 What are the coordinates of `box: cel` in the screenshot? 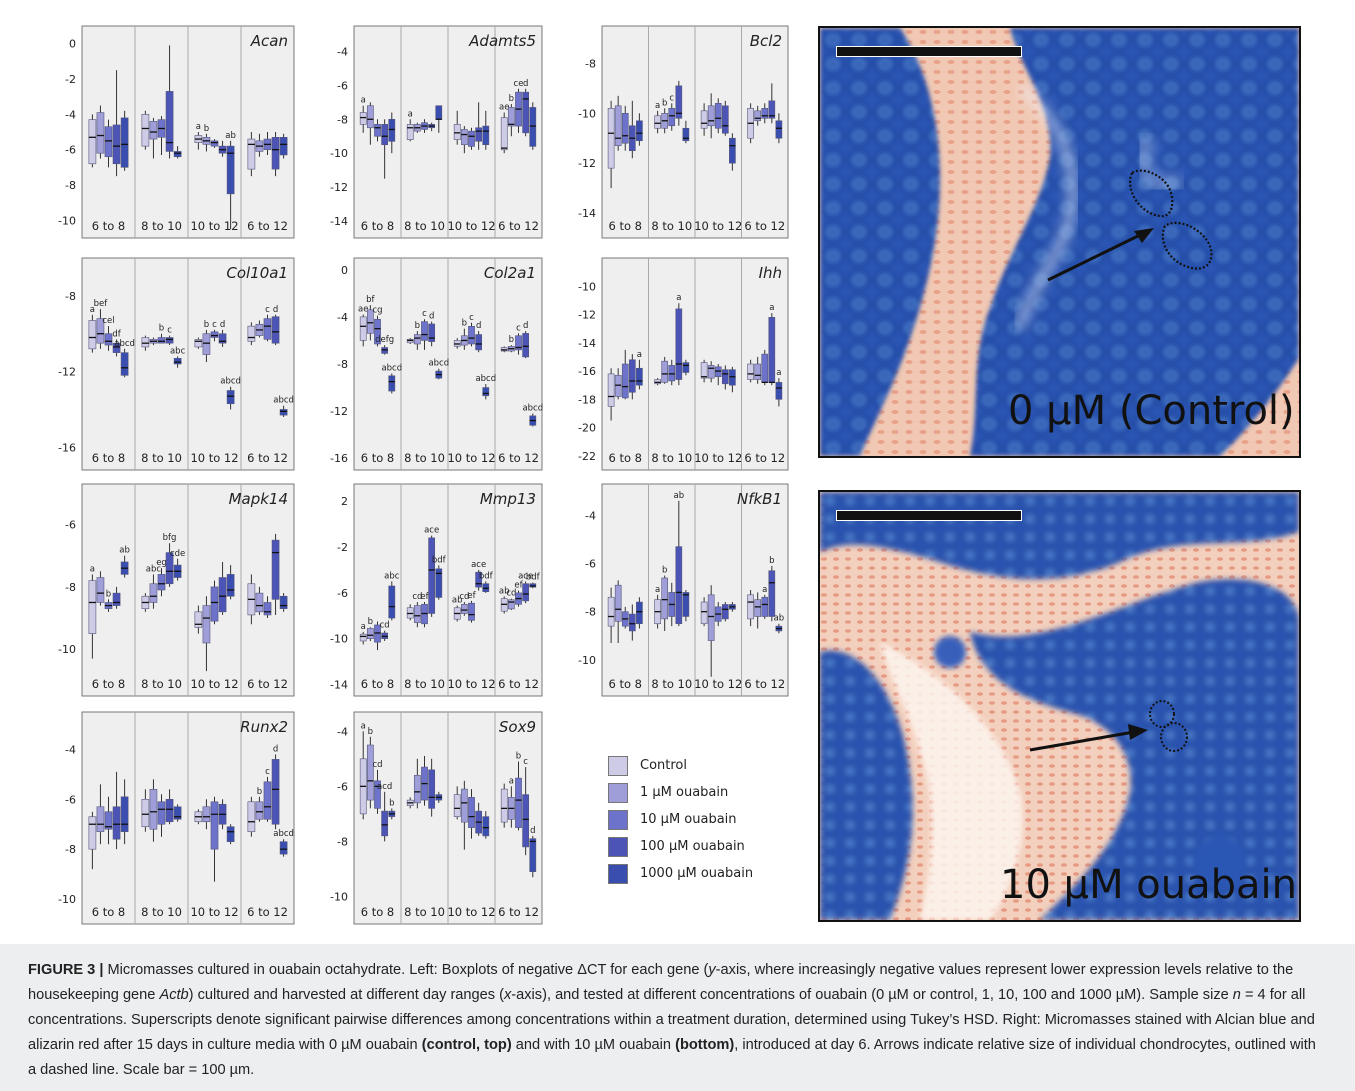 It's located at (108, 333).